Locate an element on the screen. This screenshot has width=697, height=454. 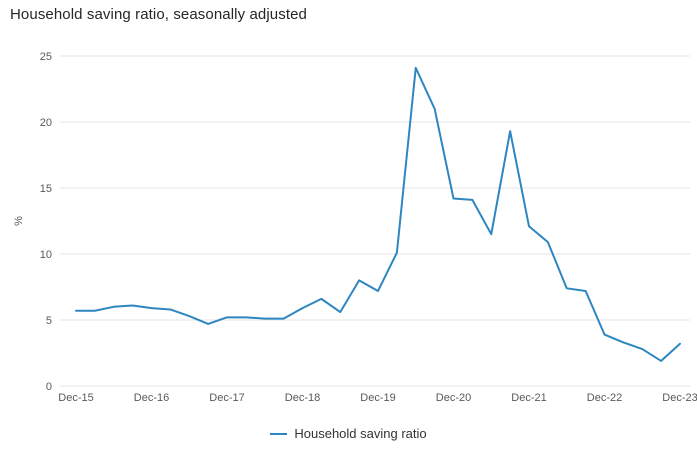
chart-legend: Household saving ratio is located at coordinates (348, 433).